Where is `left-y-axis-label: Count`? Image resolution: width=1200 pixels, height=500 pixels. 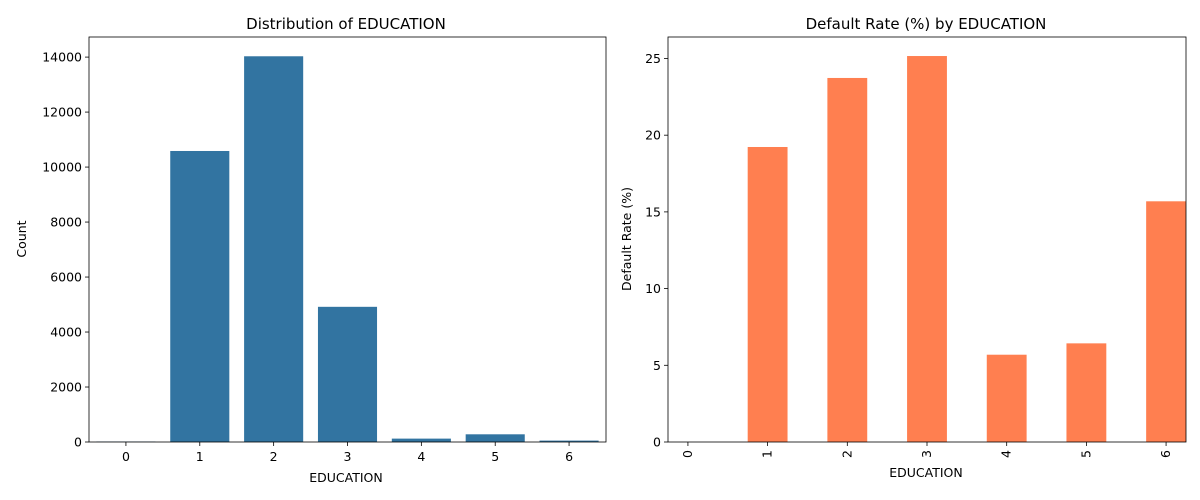 left-y-axis-label: Count is located at coordinates (21, 238).